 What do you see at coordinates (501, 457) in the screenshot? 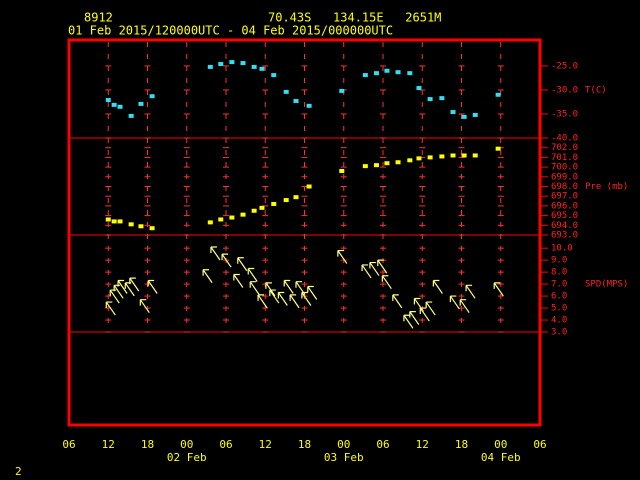
I see `day-label: 04 Feb` at bounding box center [501, 457].